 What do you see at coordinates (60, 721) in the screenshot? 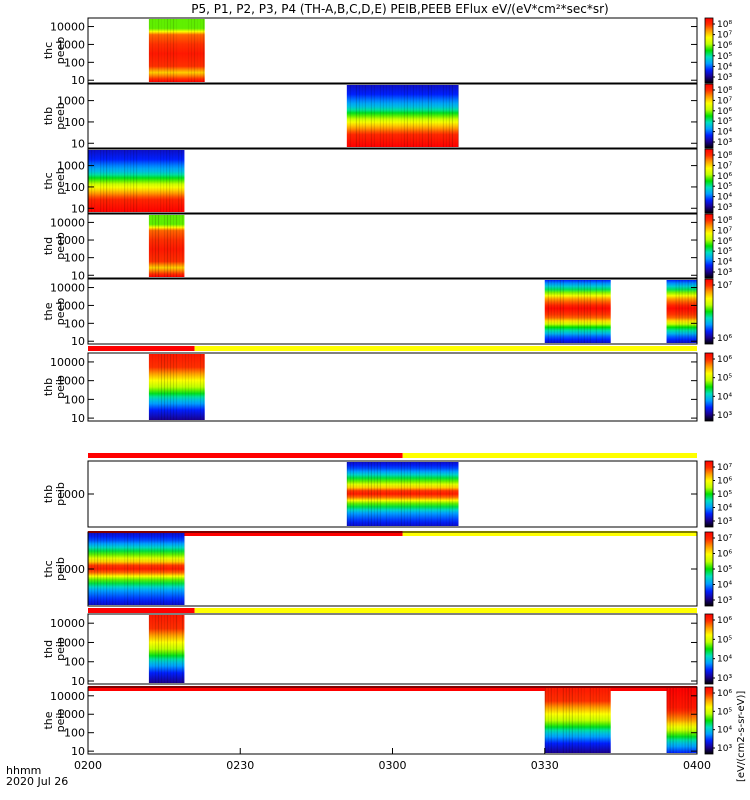
I see `y-axis-label: peib` at bounding box center [60, 721].